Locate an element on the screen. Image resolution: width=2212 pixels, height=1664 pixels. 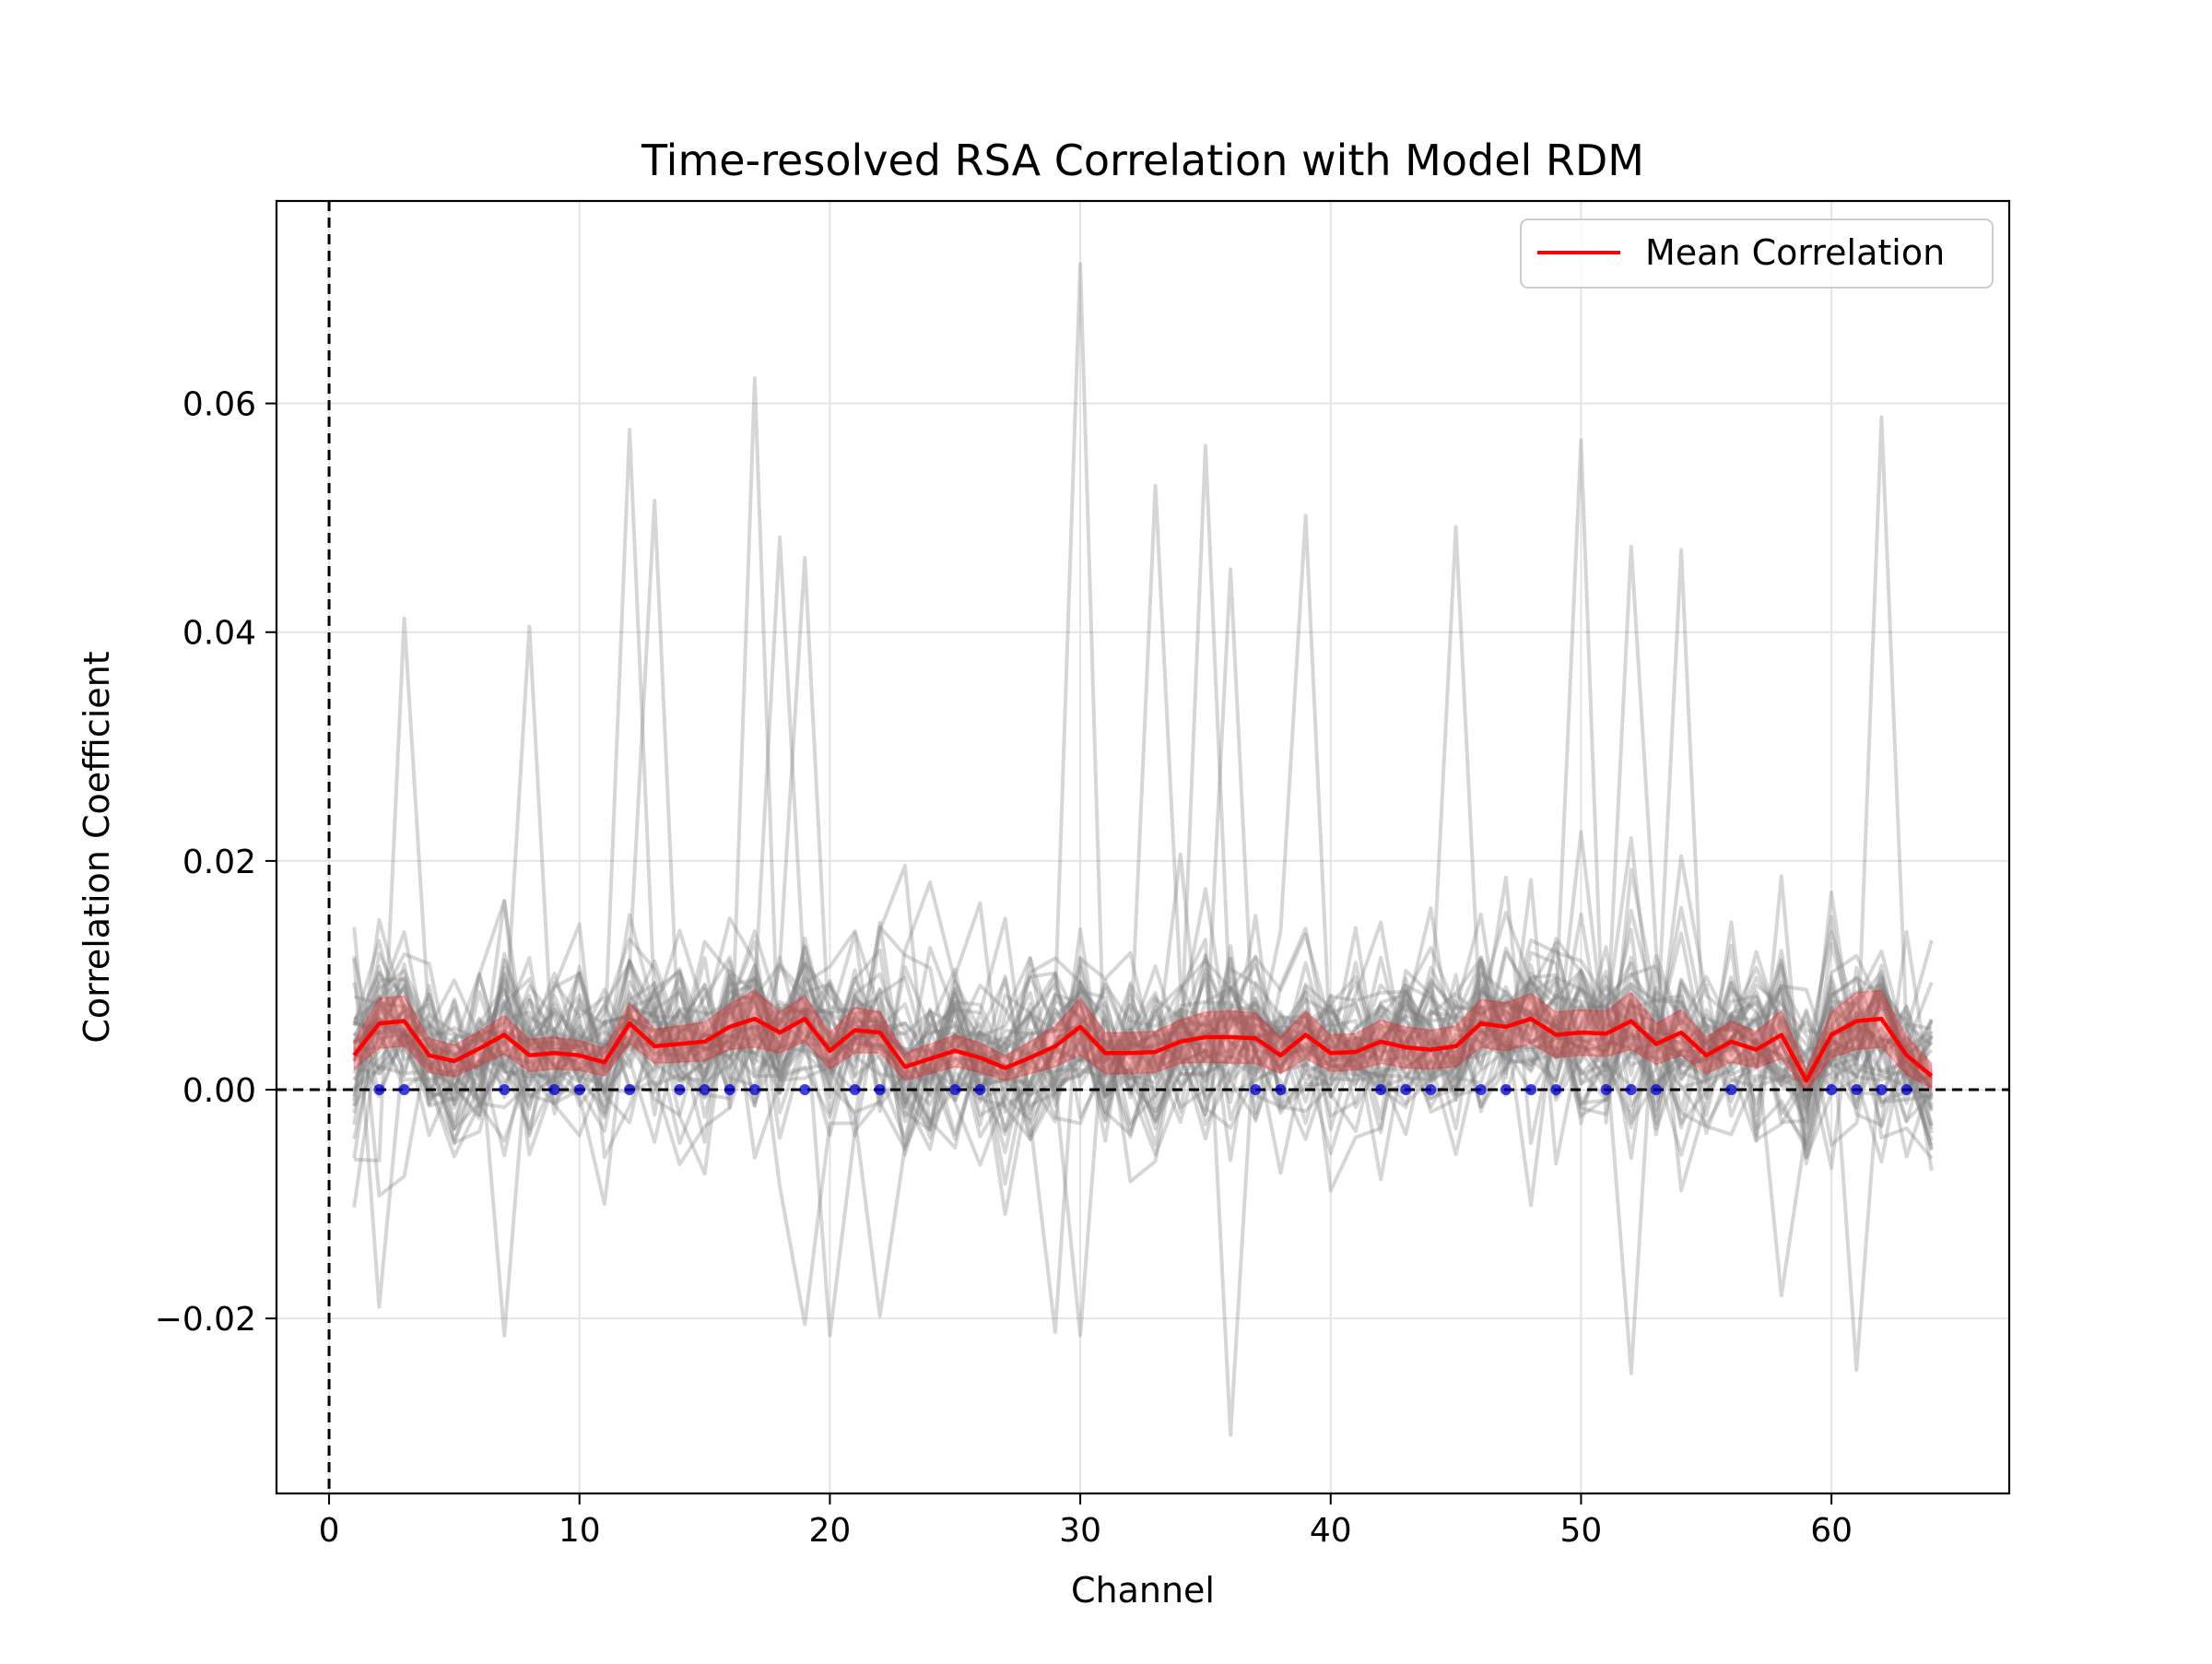
legend: Mean Correlation is located at coordinates (1757, 253).